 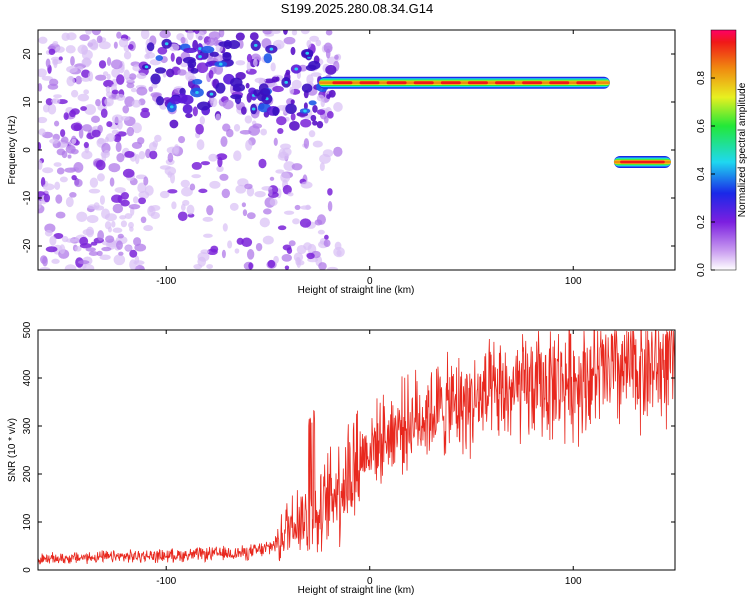 I want to click on track-core, so click(x=505, y=83).